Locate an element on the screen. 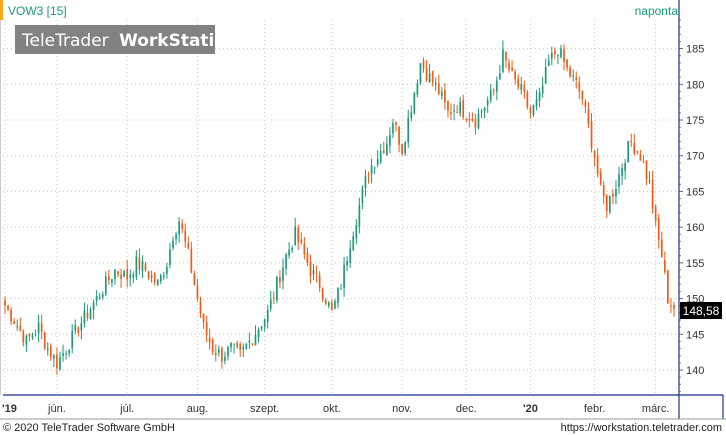 The width and height of the screenshot is (726, 435). y-tick-label: 155 is located at coordinates (695, 264).